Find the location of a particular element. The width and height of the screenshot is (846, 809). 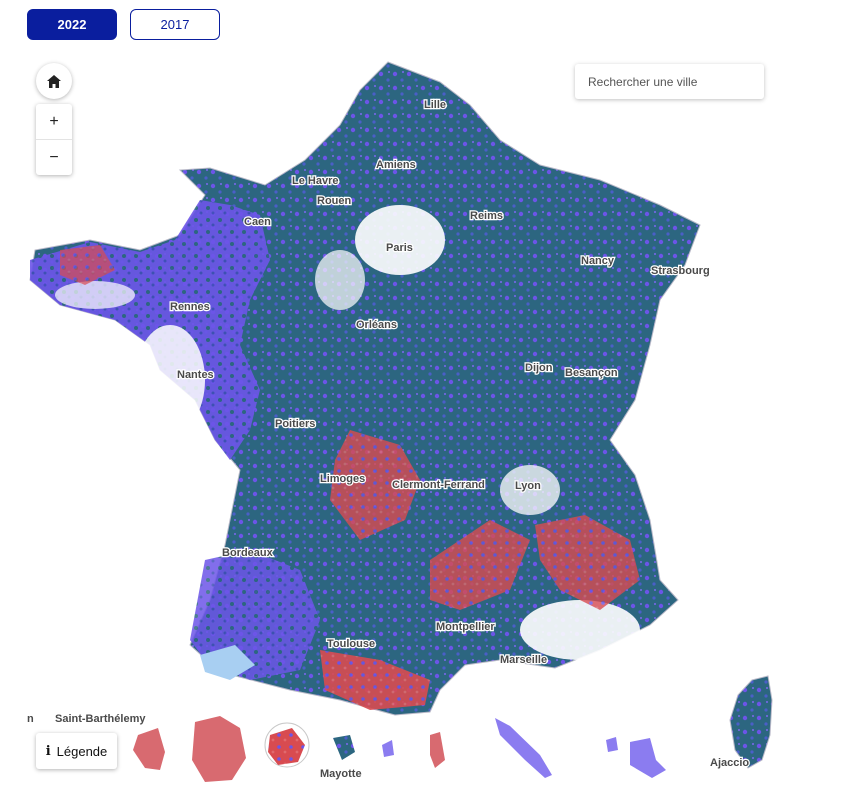

city-label-le-havre: Le Havre is located at coordinates (315, 181).